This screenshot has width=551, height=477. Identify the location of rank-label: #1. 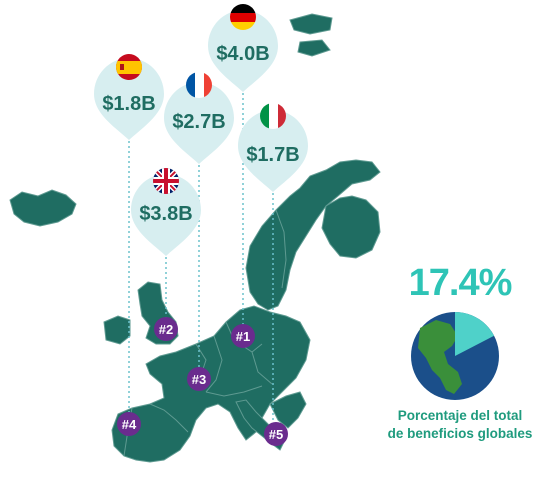
(243, 336).